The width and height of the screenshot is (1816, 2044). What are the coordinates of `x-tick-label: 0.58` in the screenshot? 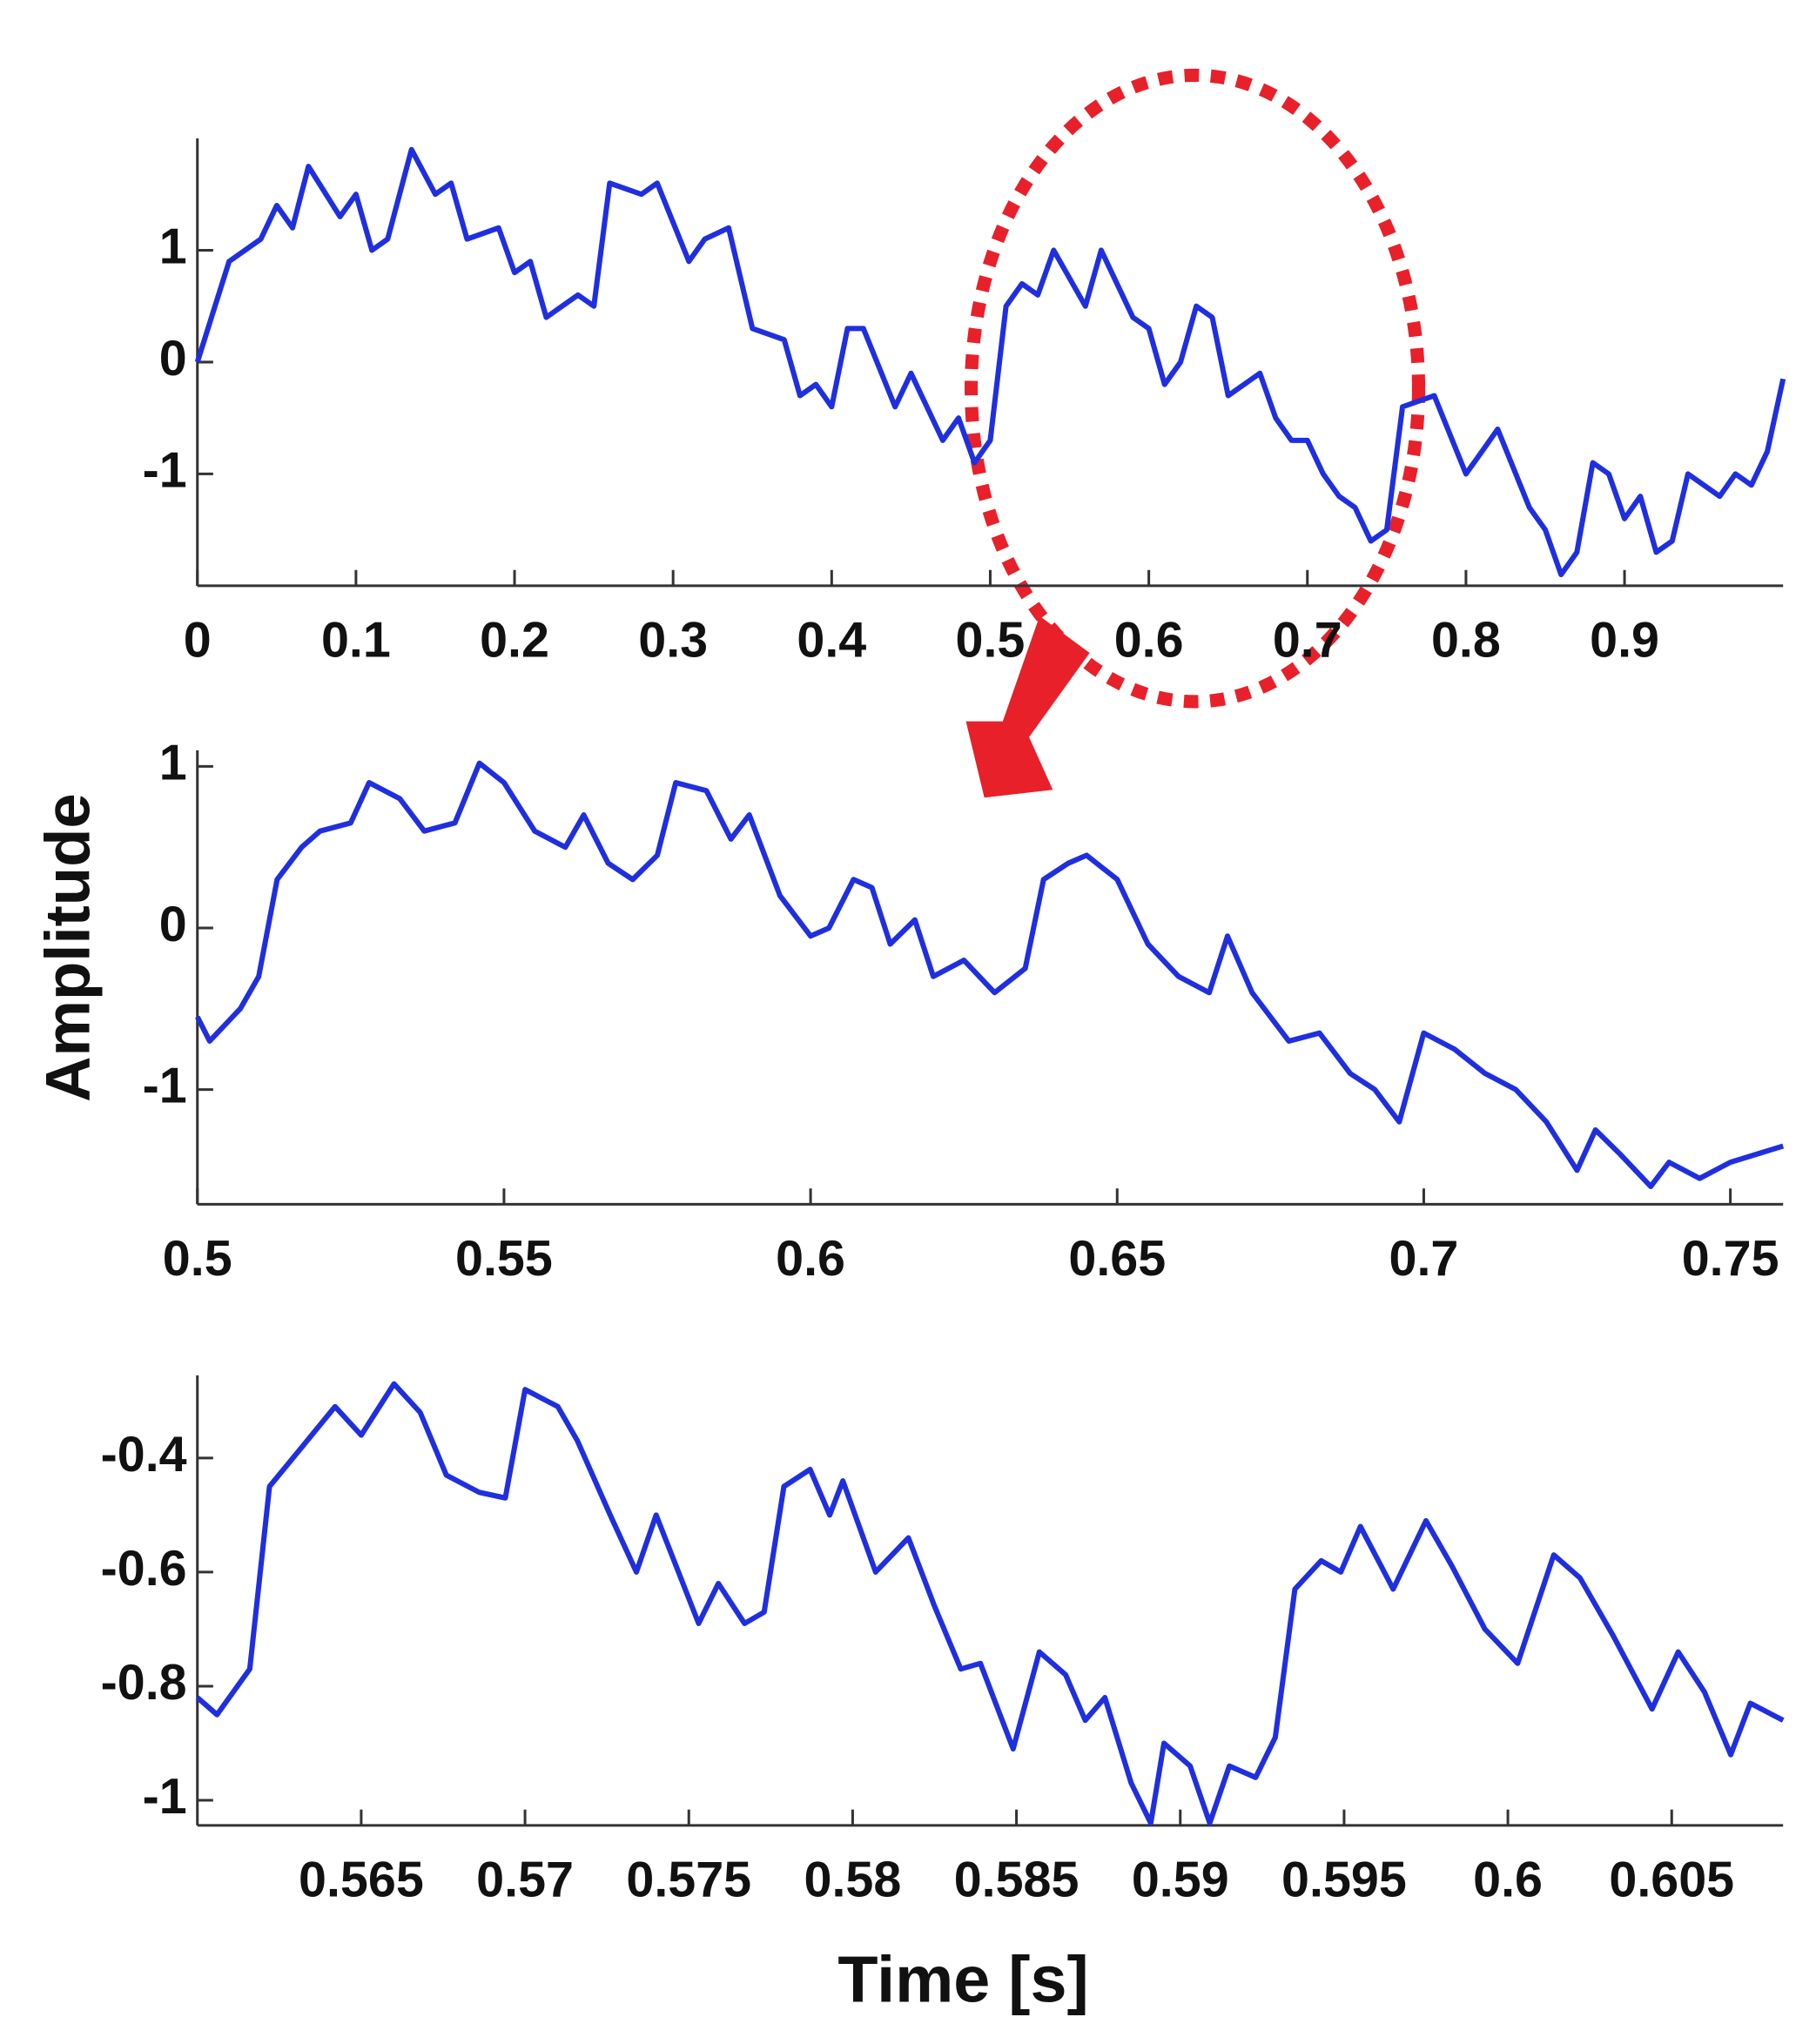 It's located at (853, 1880).